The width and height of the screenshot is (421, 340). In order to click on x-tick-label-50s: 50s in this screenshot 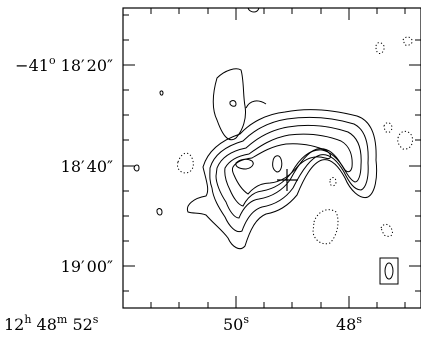, I will do `click(236, 323)`.